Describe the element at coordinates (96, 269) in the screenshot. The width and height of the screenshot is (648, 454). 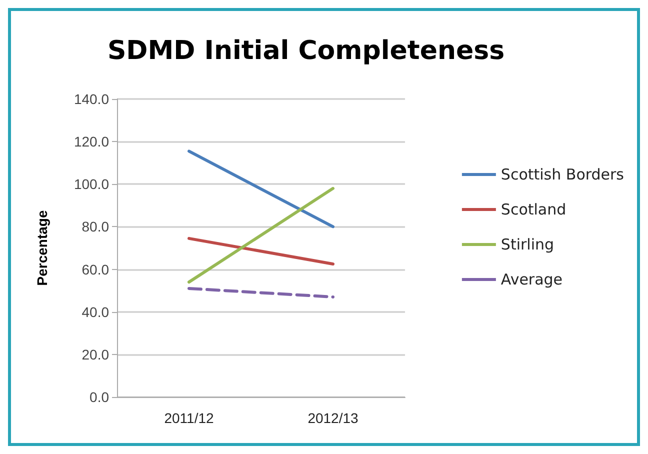
I see `y-tick-label: 60.0` at that location.